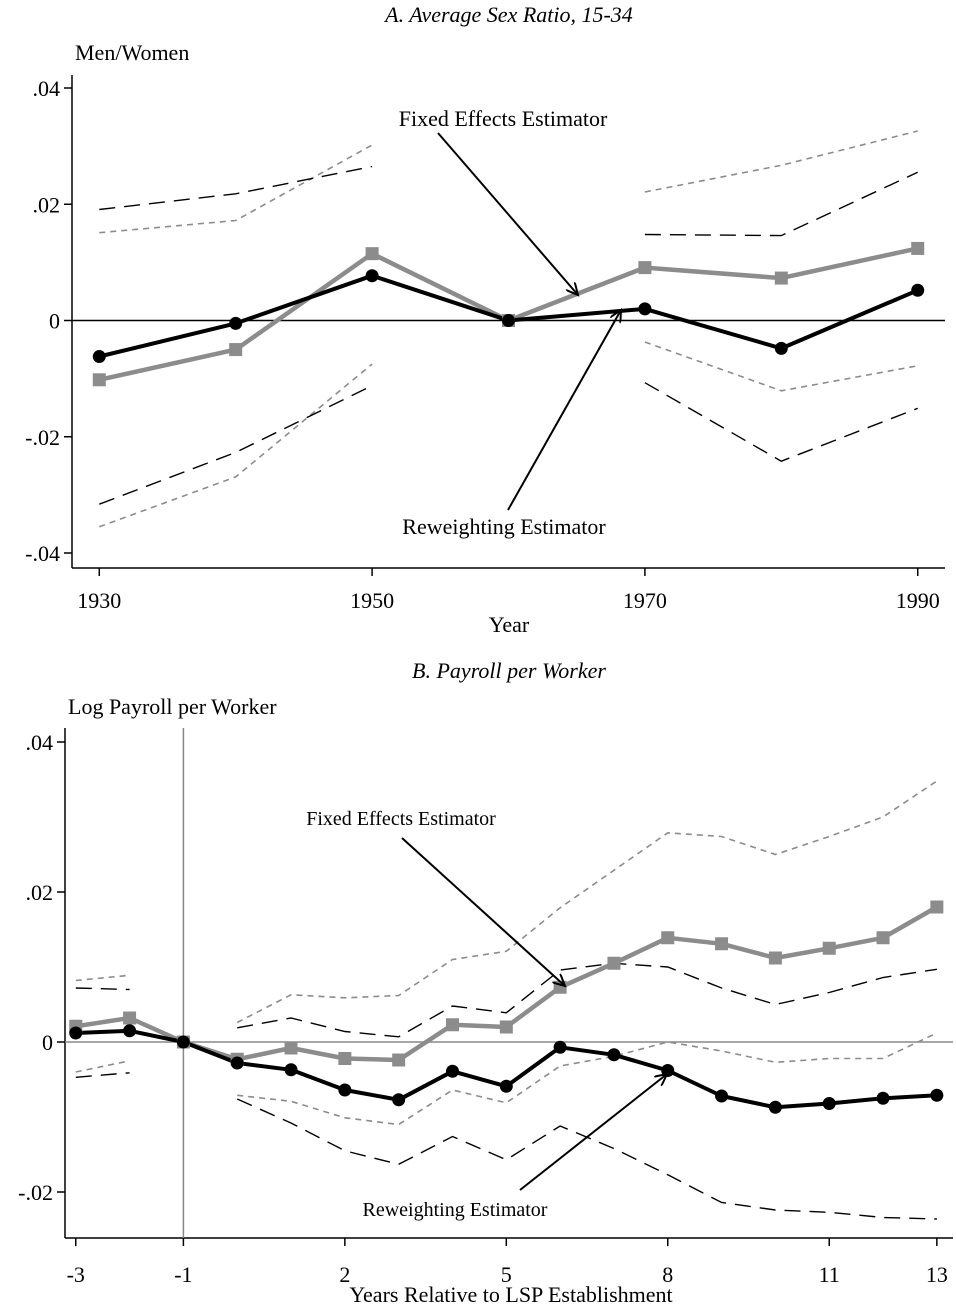  Describe the element at coordinates (504, 526) in the screenshot. I see `panel-a-reweighting-label: Reweighting Estimator` at that location.